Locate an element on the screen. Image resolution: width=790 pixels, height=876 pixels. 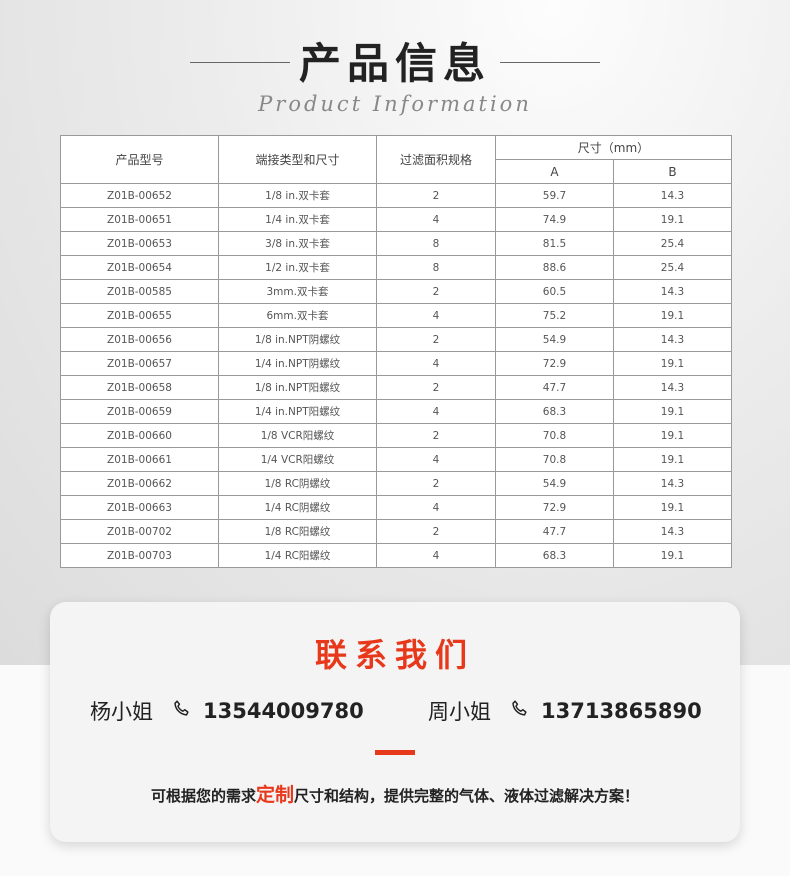
table-row: Z01B-00703 1/4 RC阳螺纹 4 68.3 19.1 is located at coordinates (396, 555).